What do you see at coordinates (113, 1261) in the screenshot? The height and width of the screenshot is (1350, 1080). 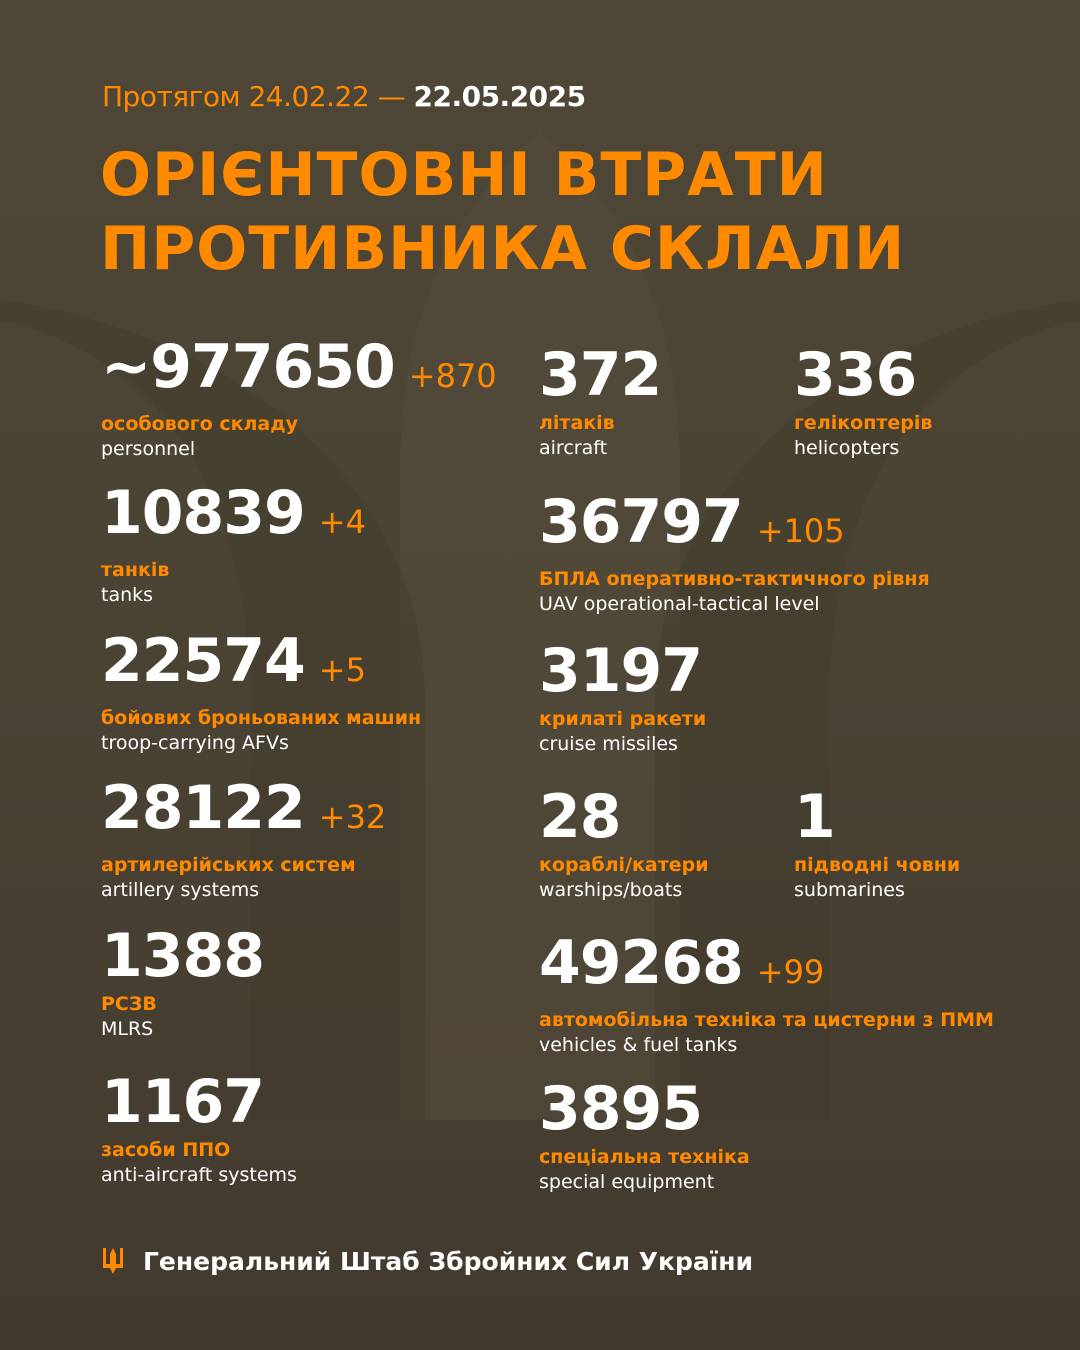 I see `trident-icon` at bounding box center [113, 1261].